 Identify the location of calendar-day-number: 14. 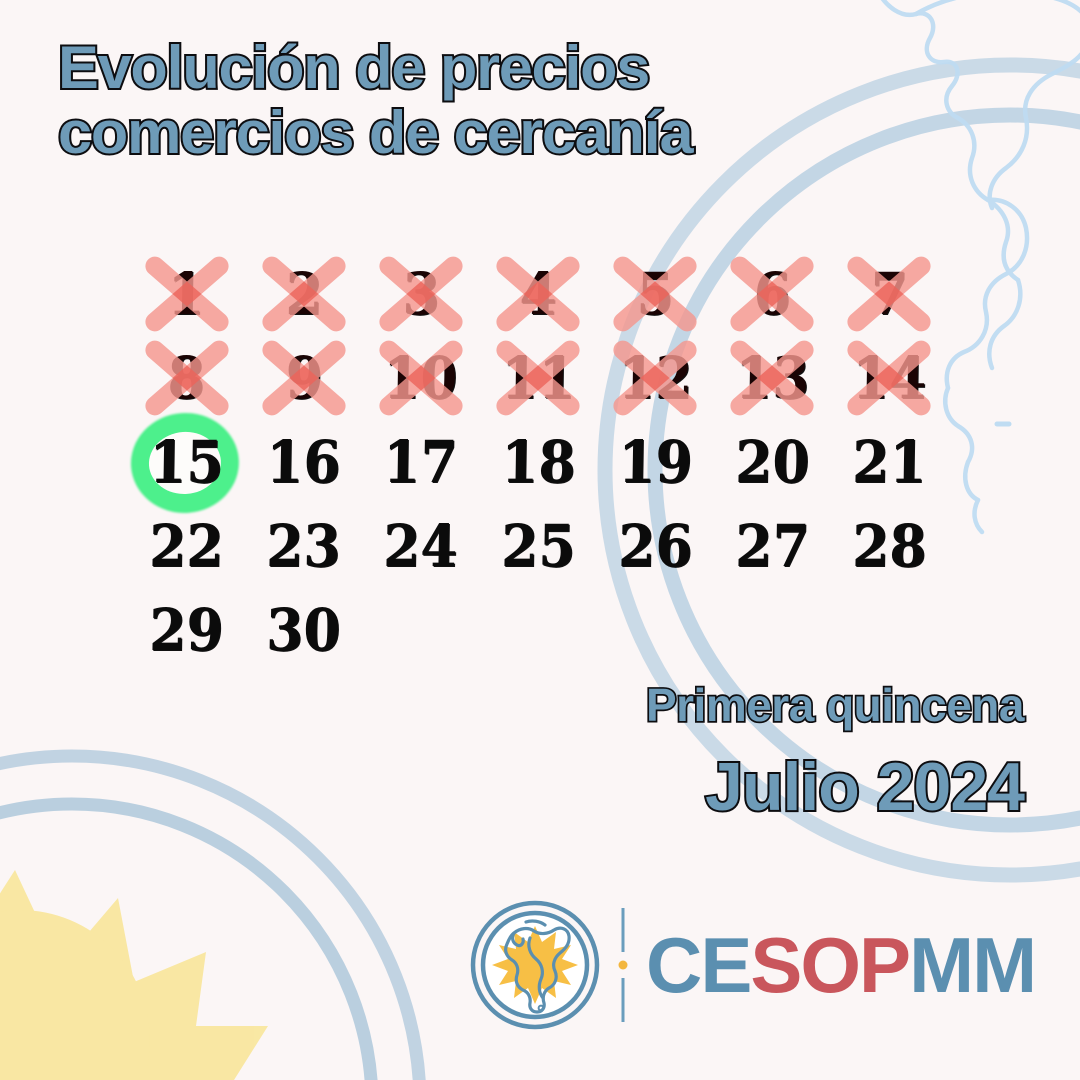
(889, 378).